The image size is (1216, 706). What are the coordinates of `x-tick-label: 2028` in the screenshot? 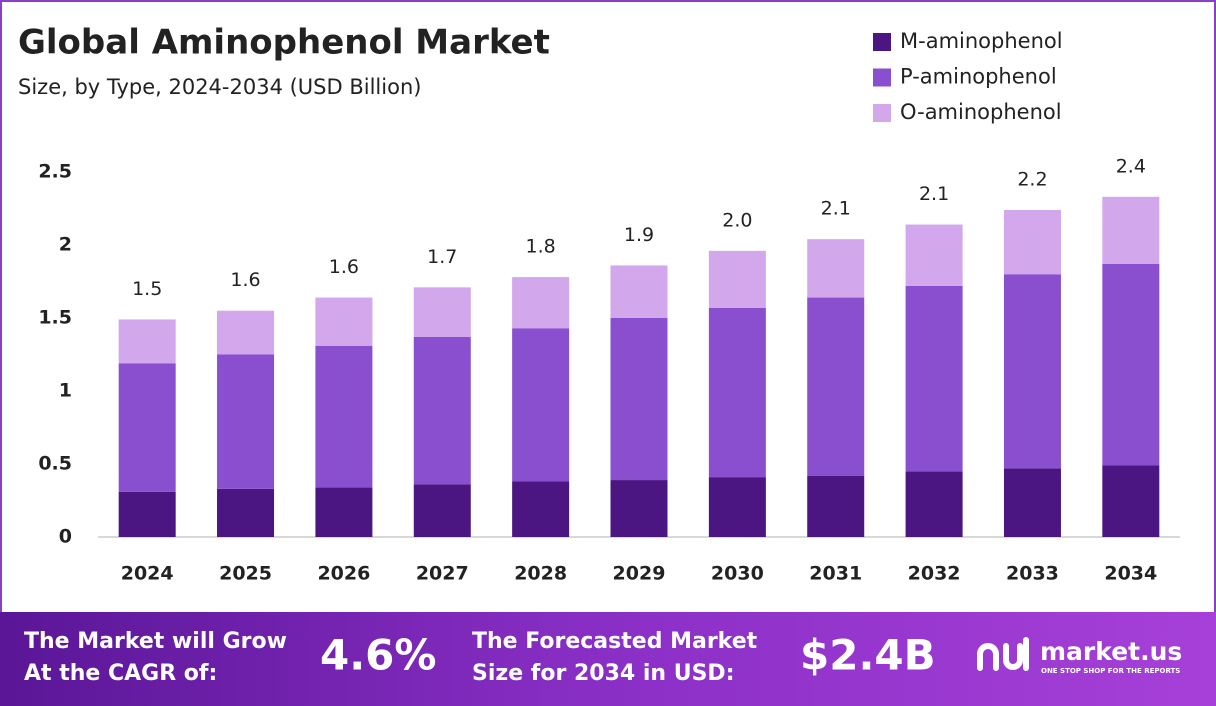 It's located at (540, 574).